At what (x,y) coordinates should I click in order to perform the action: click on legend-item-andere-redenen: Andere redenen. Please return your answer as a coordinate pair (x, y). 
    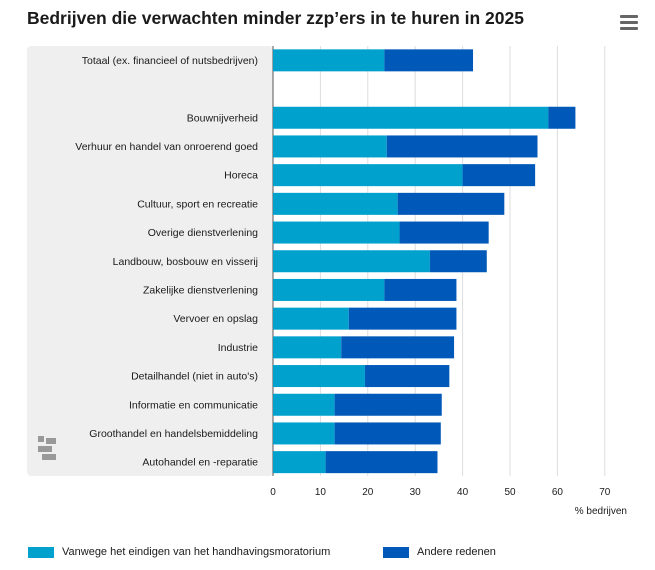
    Looking at the image, I should click on (439, 552).